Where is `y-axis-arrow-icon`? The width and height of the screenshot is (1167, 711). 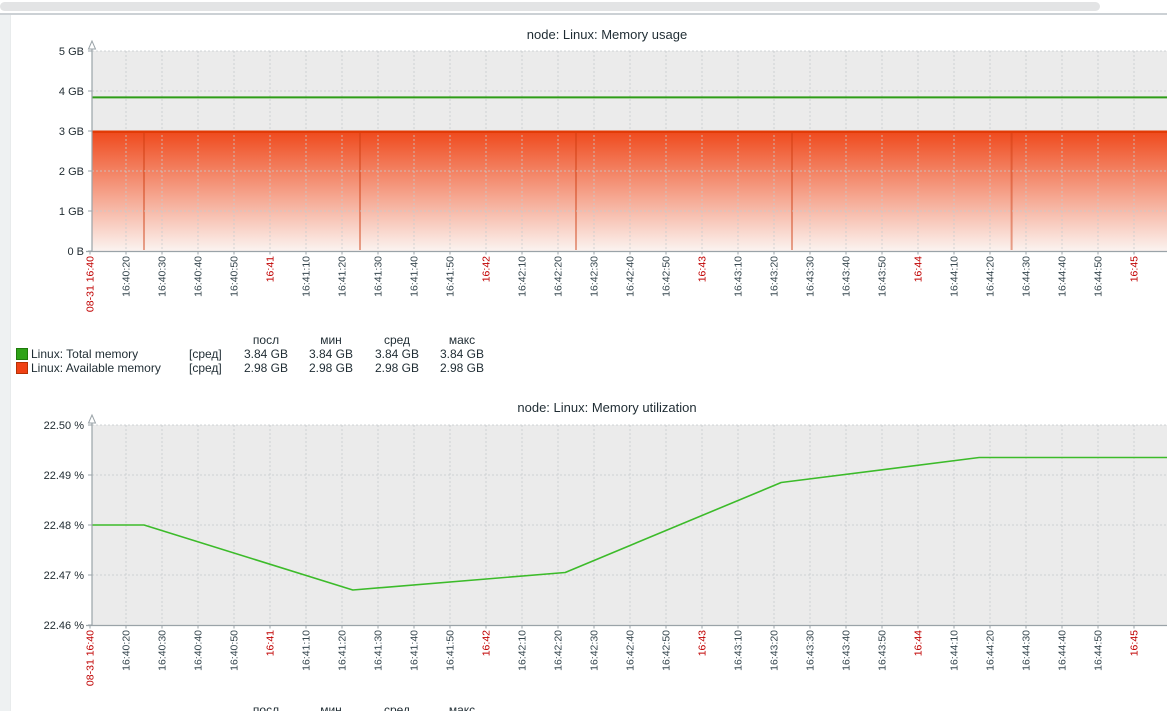
y-axis-arrow-icon is located at coordinates (92, 418).